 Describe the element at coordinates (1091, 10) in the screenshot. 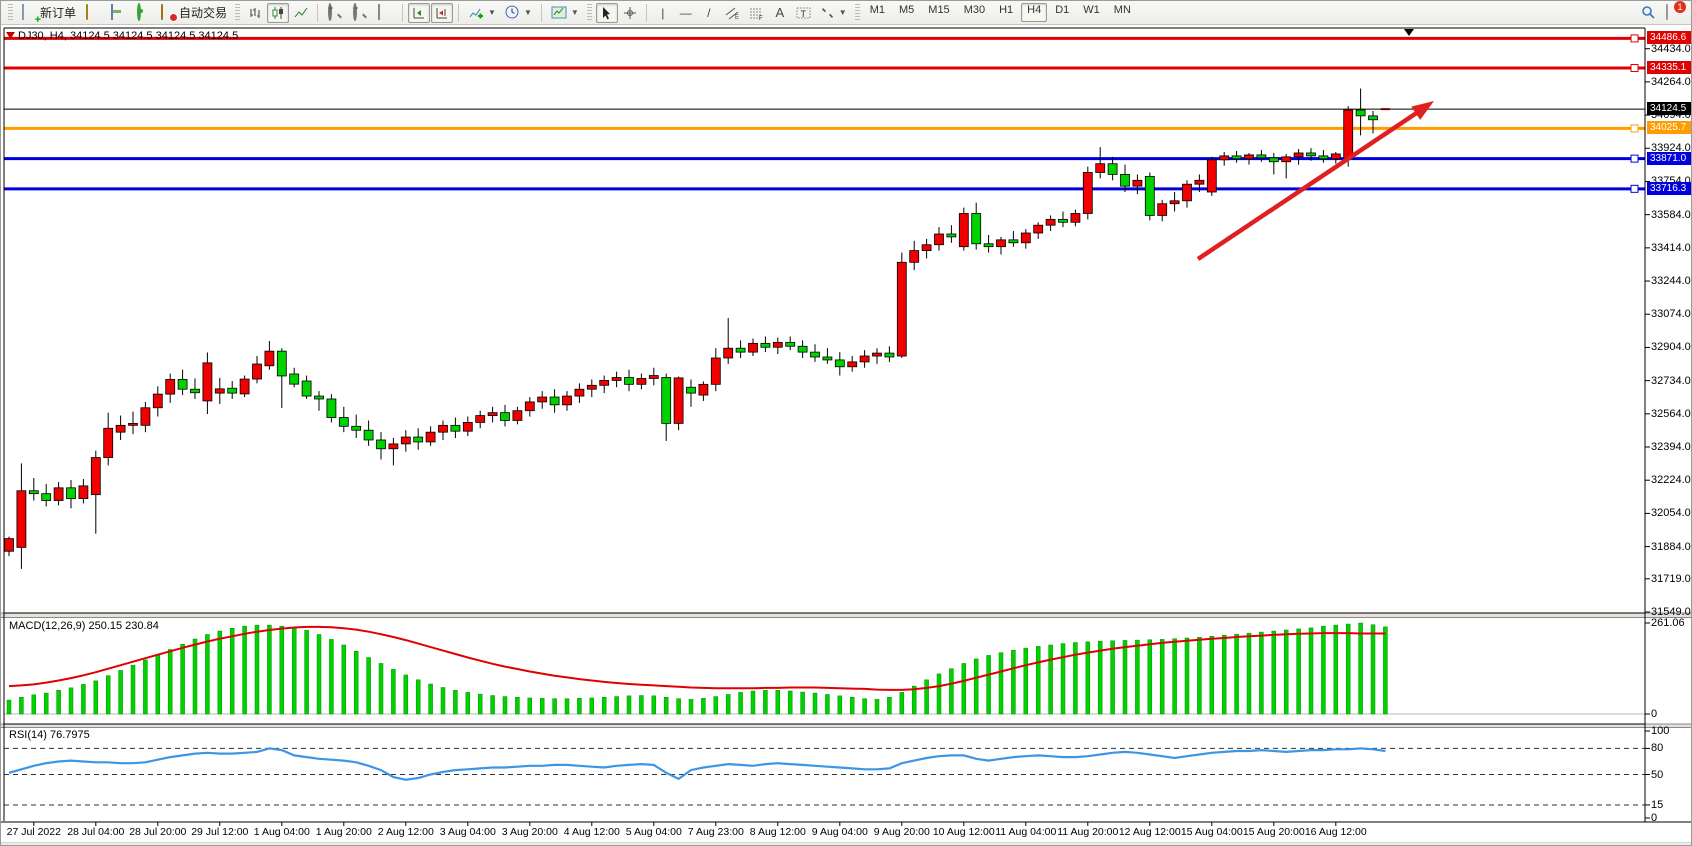

I see `timeframe-button-w1: W1` at that location.